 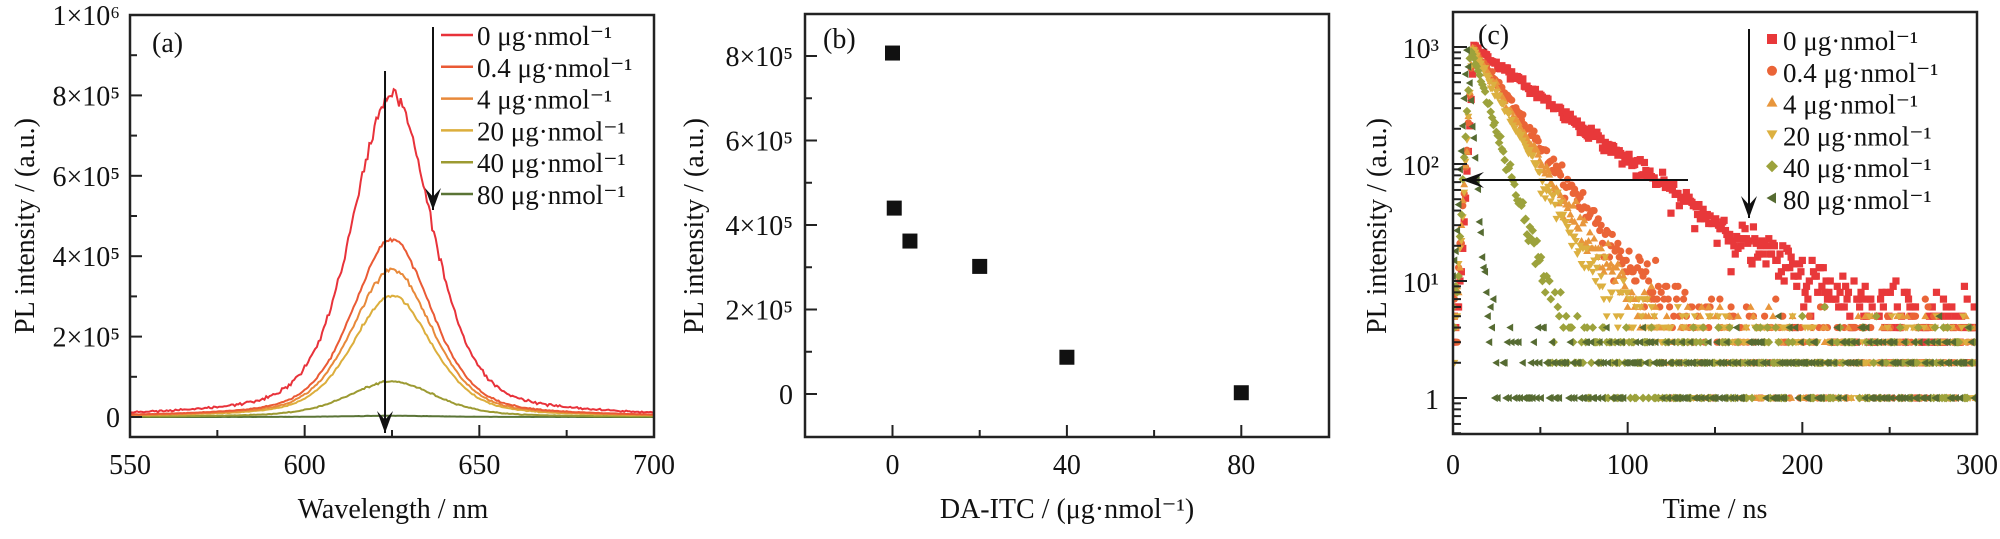 What do you see at coordinates (759, 57) in the screenshot?
I see `y-tick-label: 8×10⁵` at bounding box center [759, 57].